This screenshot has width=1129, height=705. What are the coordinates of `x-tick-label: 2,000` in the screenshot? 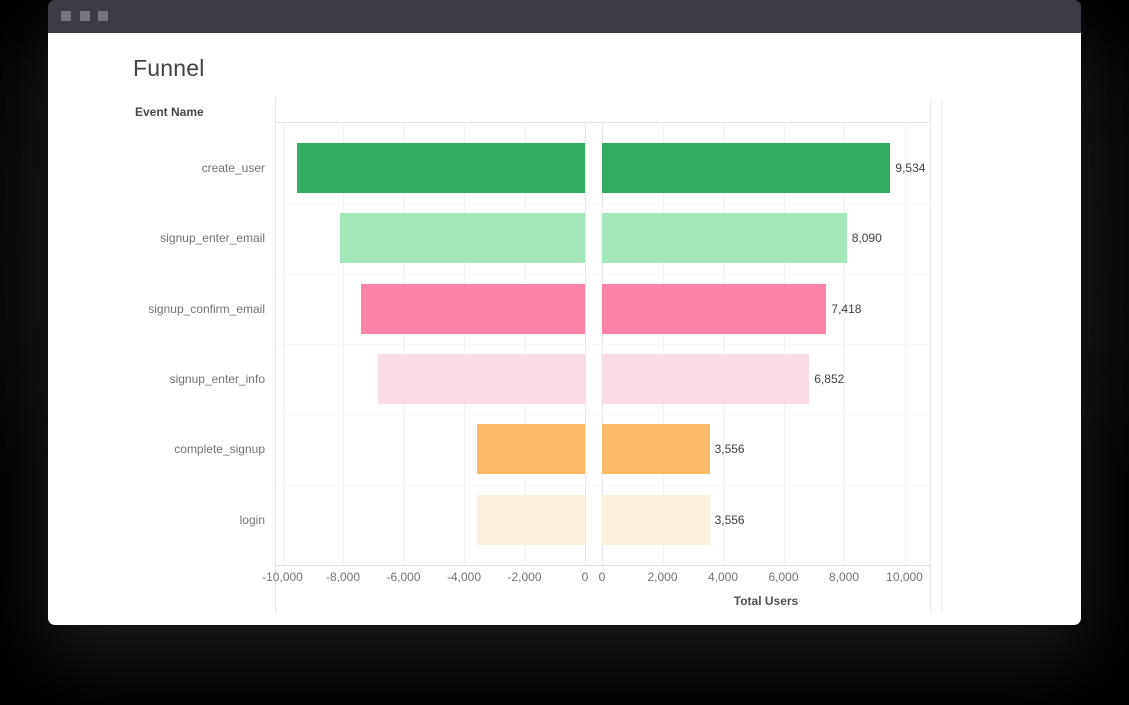 It's located at (662, 577).